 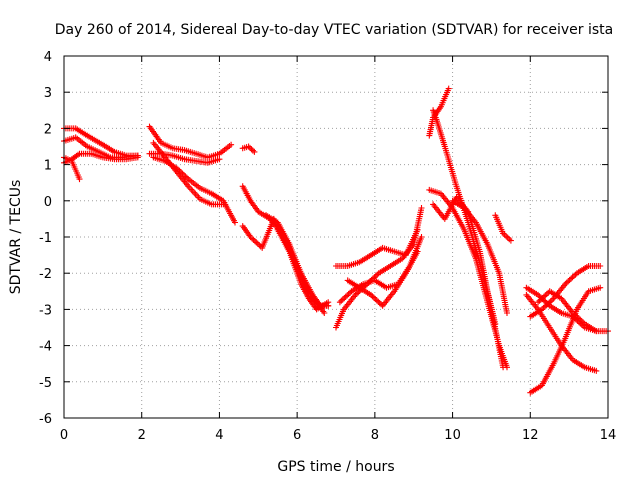 I want to click on y-tick-label: -2, so click(x=45, y=274).